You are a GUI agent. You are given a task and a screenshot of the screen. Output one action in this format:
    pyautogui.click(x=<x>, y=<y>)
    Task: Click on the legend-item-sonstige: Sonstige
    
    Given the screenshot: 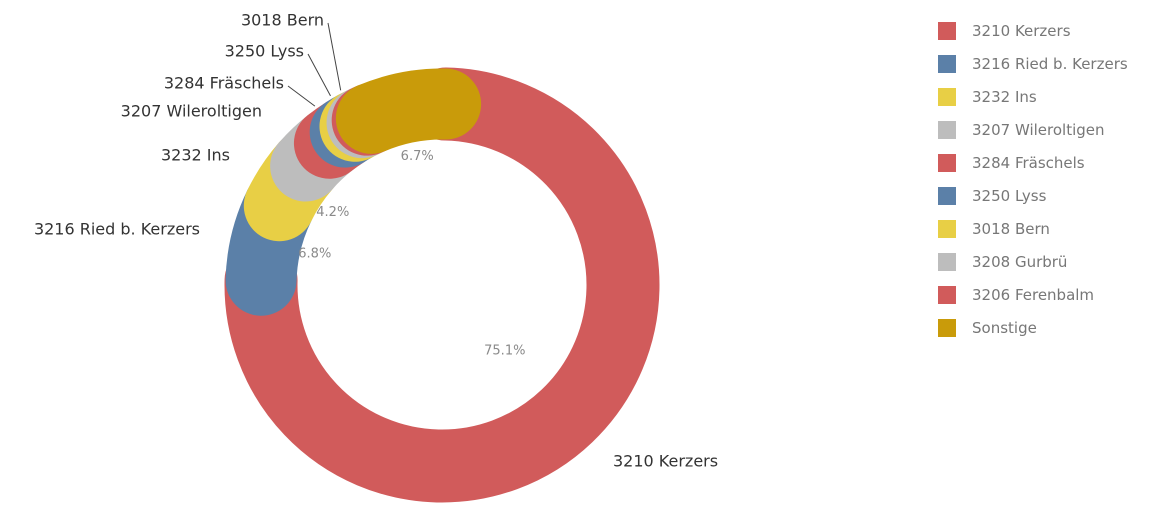 What is the action you would take?
    pyautogui.click(x=1033, y=327)
    